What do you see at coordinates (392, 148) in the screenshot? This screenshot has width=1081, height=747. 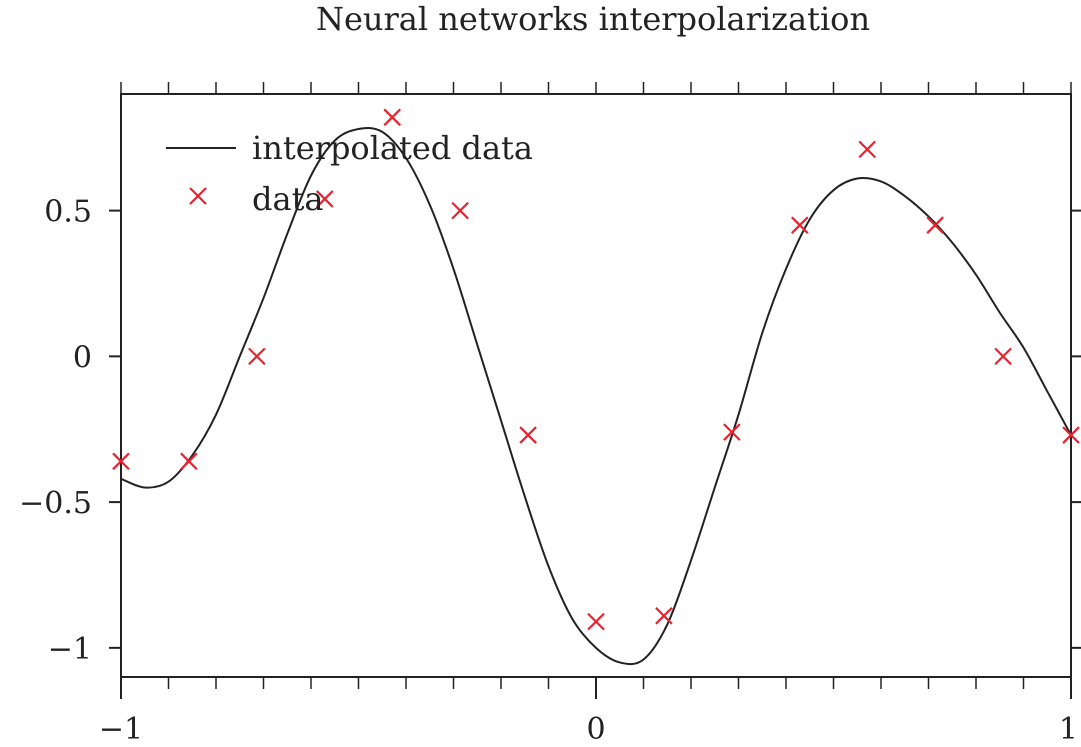 I see `legend-label-interpolated: interpolated data` at bounding box center [392, 148].